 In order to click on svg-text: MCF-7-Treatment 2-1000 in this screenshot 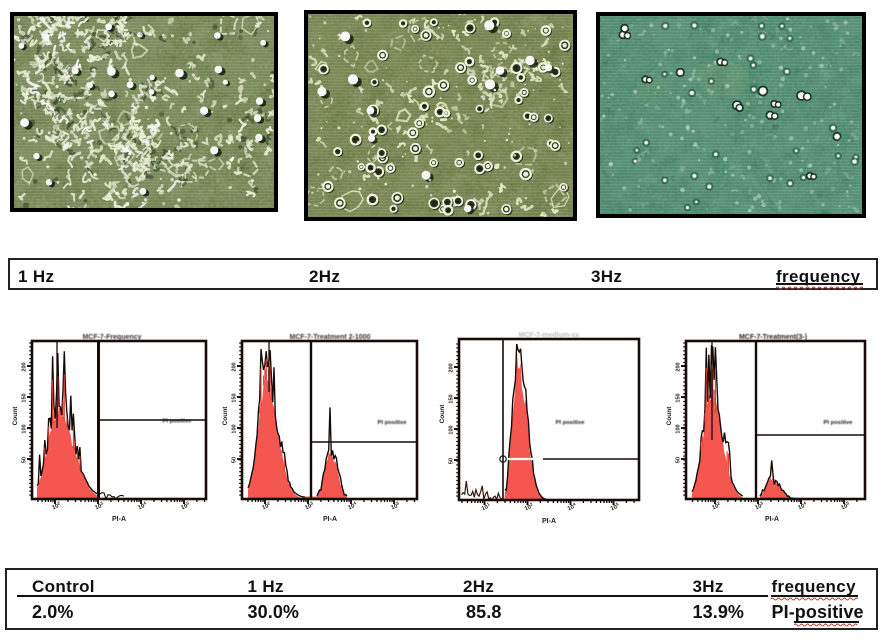, I will do `click(330, 337)`.